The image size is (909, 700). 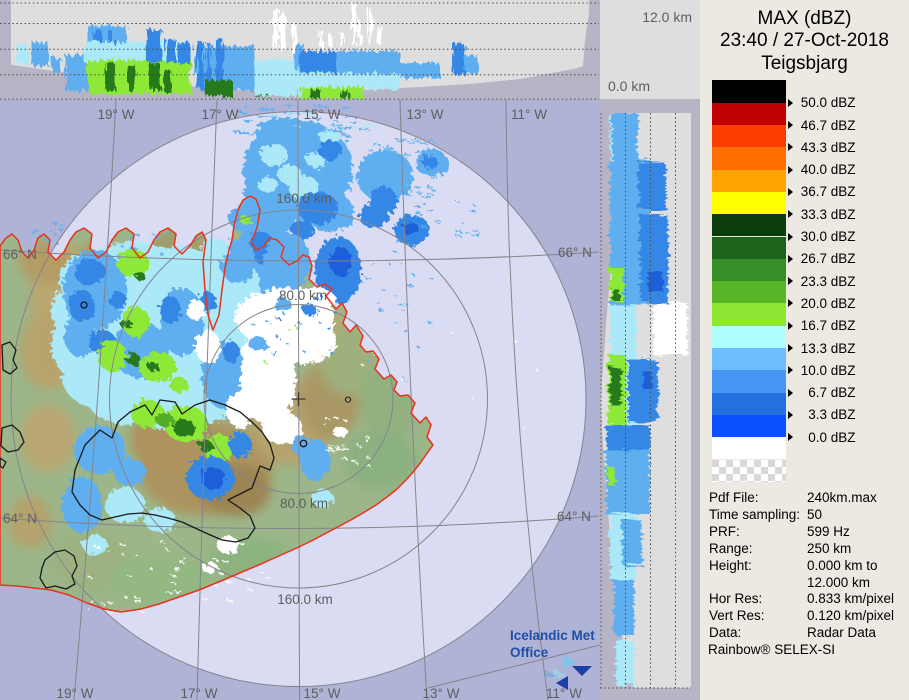 What do you see at coordinates (529, 652) in the screenshot?
I see `svg-text: Office` at bounding box center [529, 652].